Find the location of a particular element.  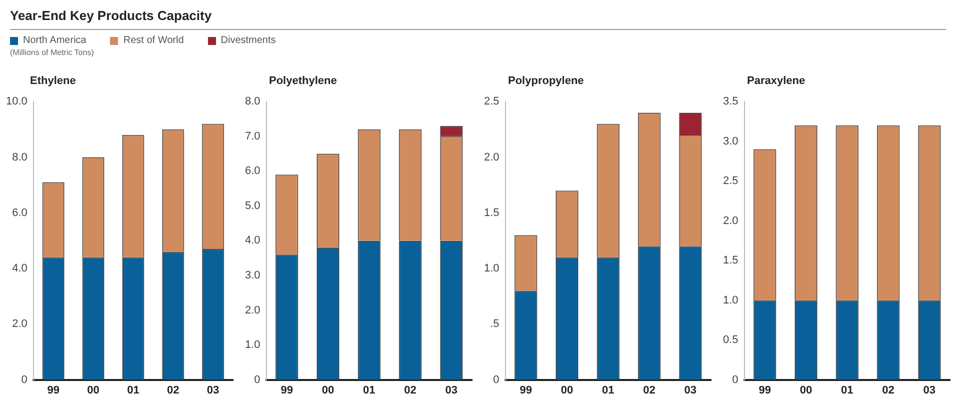

legend-label: Rest of World is located at coordinates (153, 40).